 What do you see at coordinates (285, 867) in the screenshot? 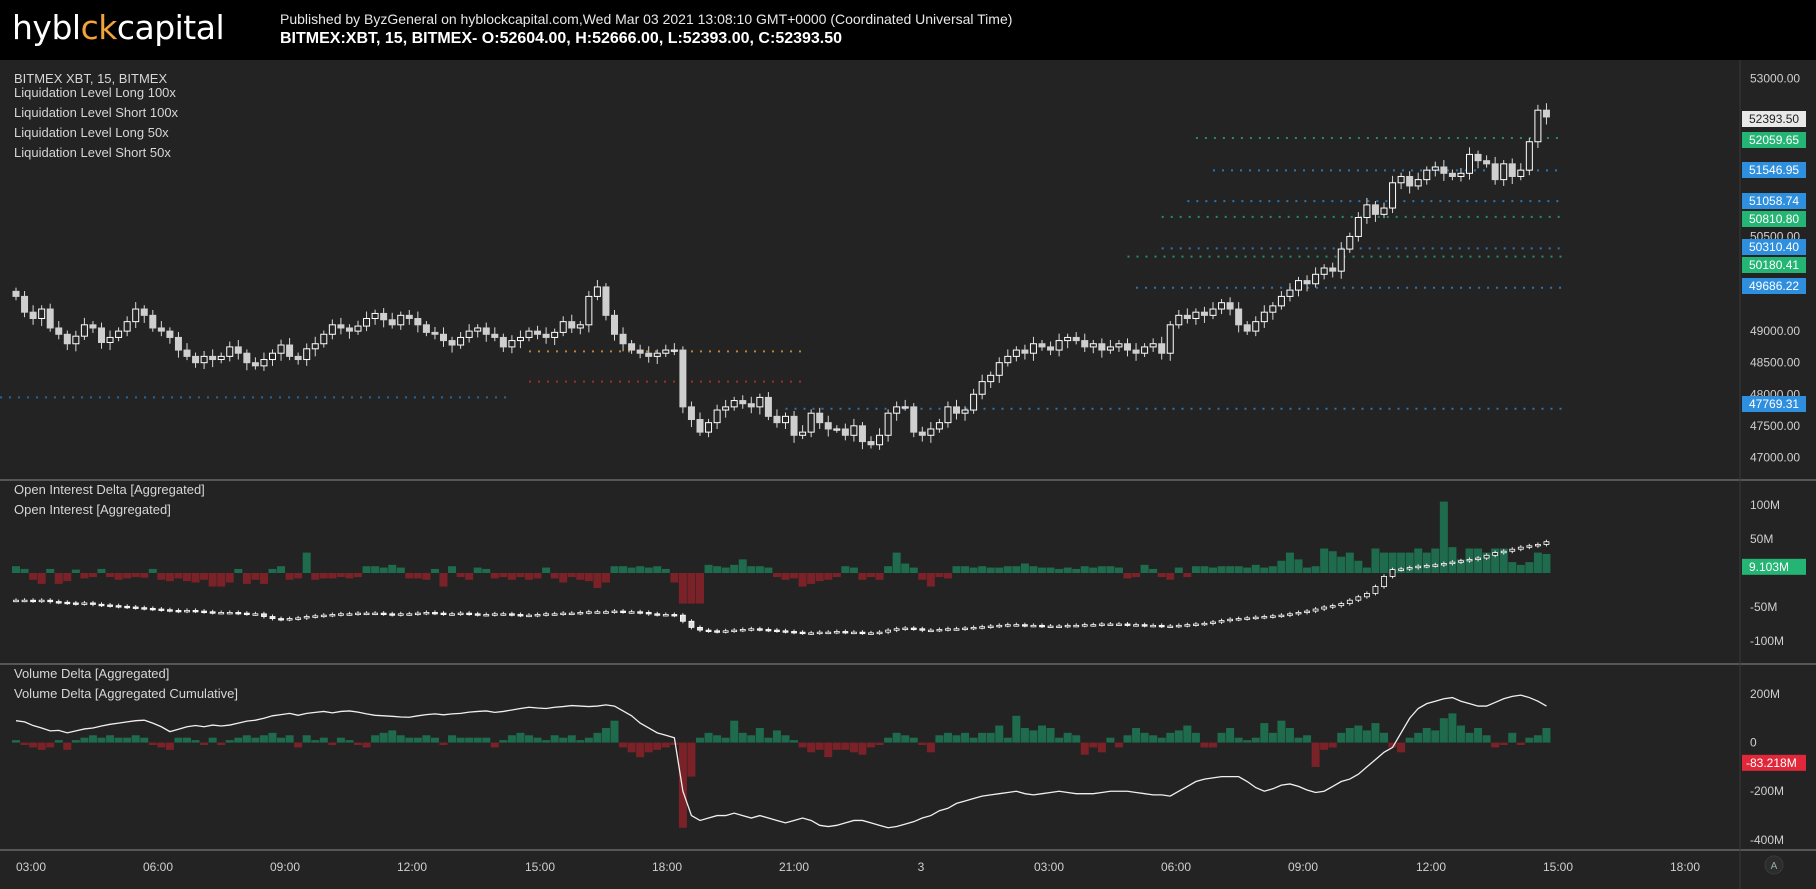
I see `time-tick-label: 09:00` at bounding box center [285, 867].